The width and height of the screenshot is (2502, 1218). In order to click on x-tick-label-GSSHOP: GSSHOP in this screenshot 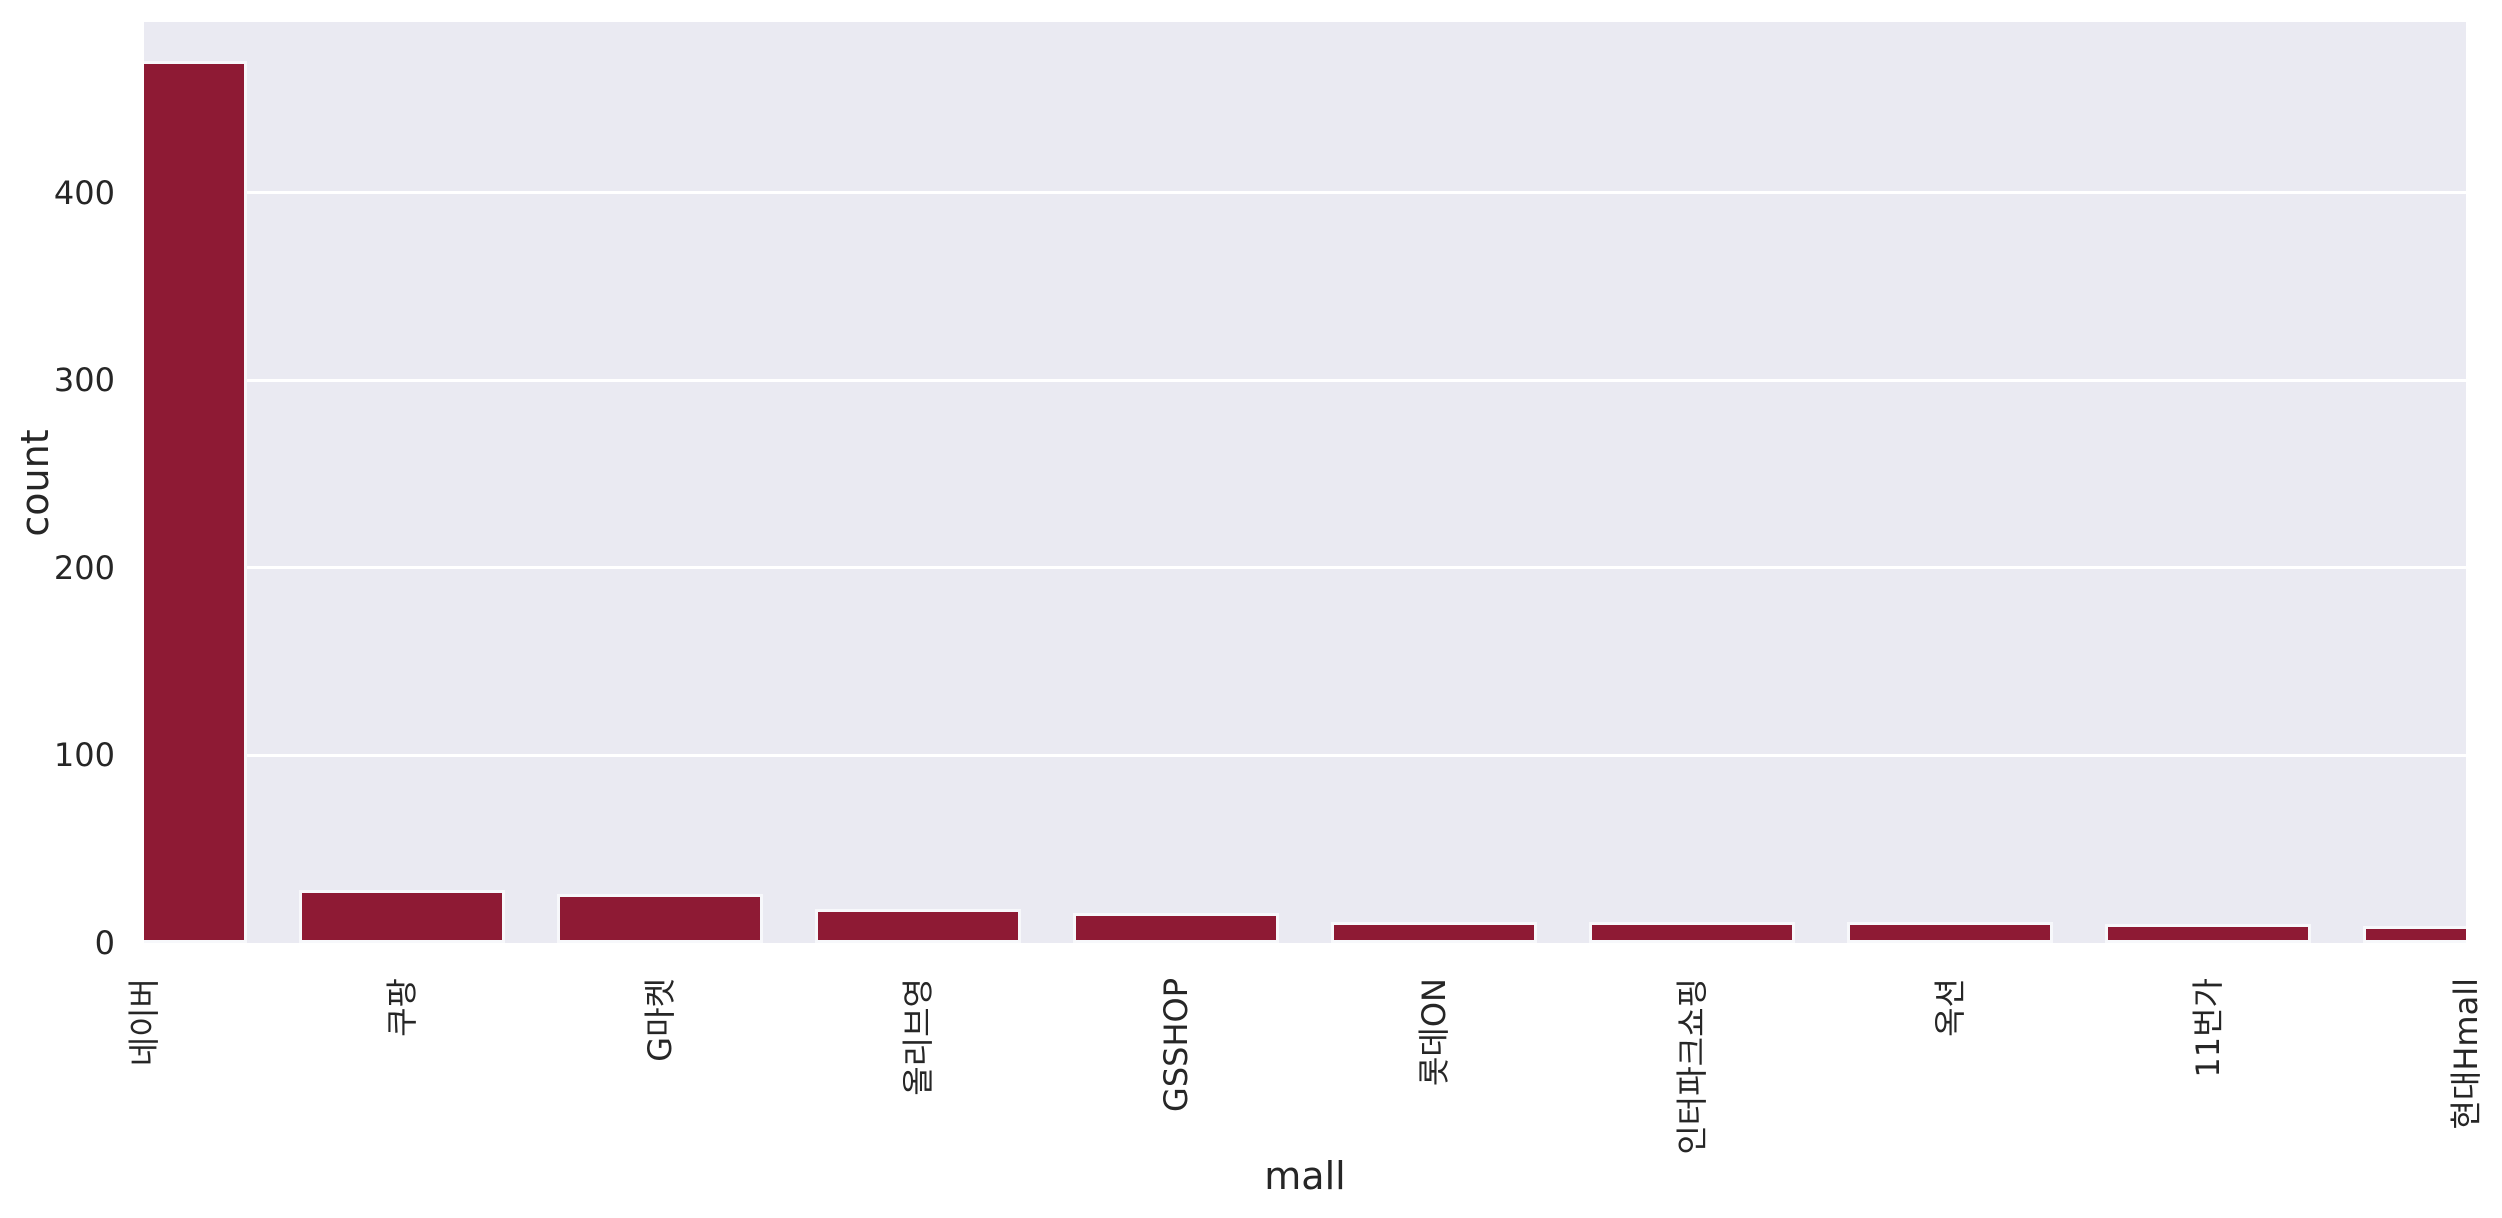, I will do `click(1176, 1045)`.